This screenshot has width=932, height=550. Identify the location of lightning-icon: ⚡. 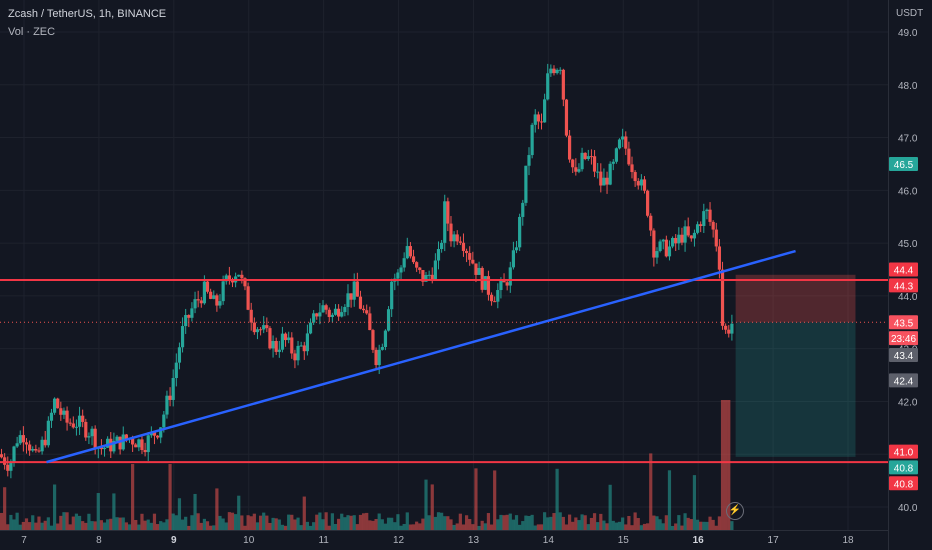
(735, 511).